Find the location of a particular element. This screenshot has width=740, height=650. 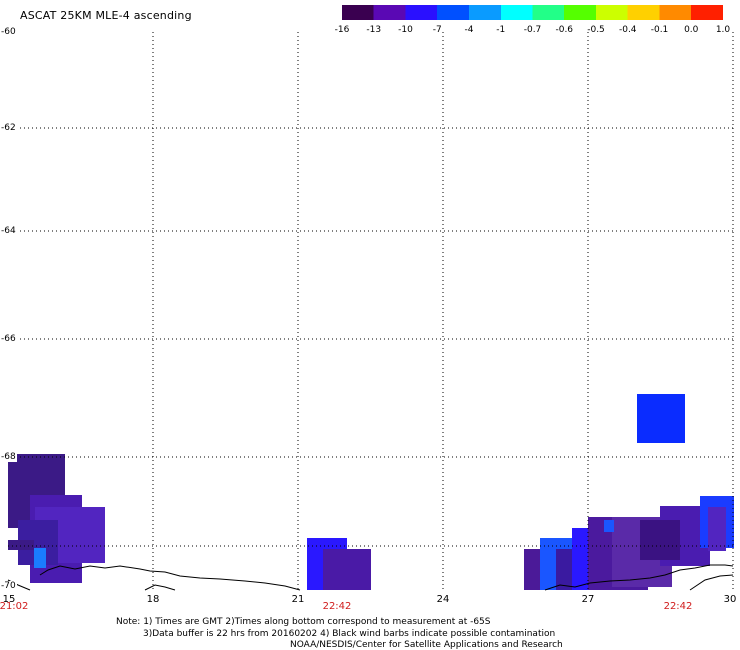

lon-label: 18 is located at coordinates (153, 599).